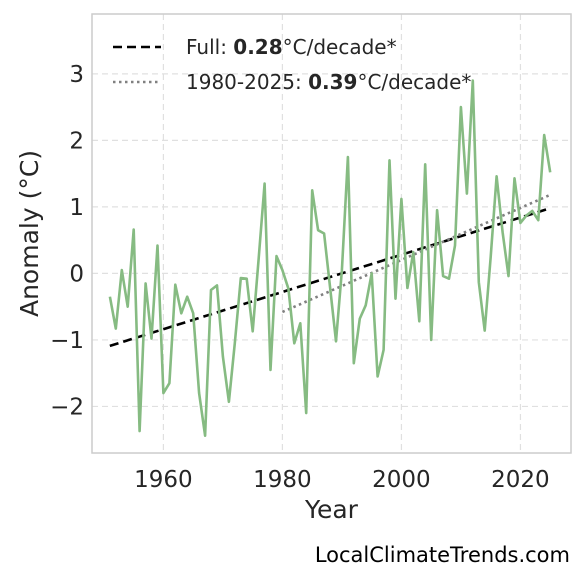 The image size is (585, 580). What do you see at coordinates (163, 480) in the screenshot?
I see `x-tick-label: 1960` at bounding box center [163, 480].